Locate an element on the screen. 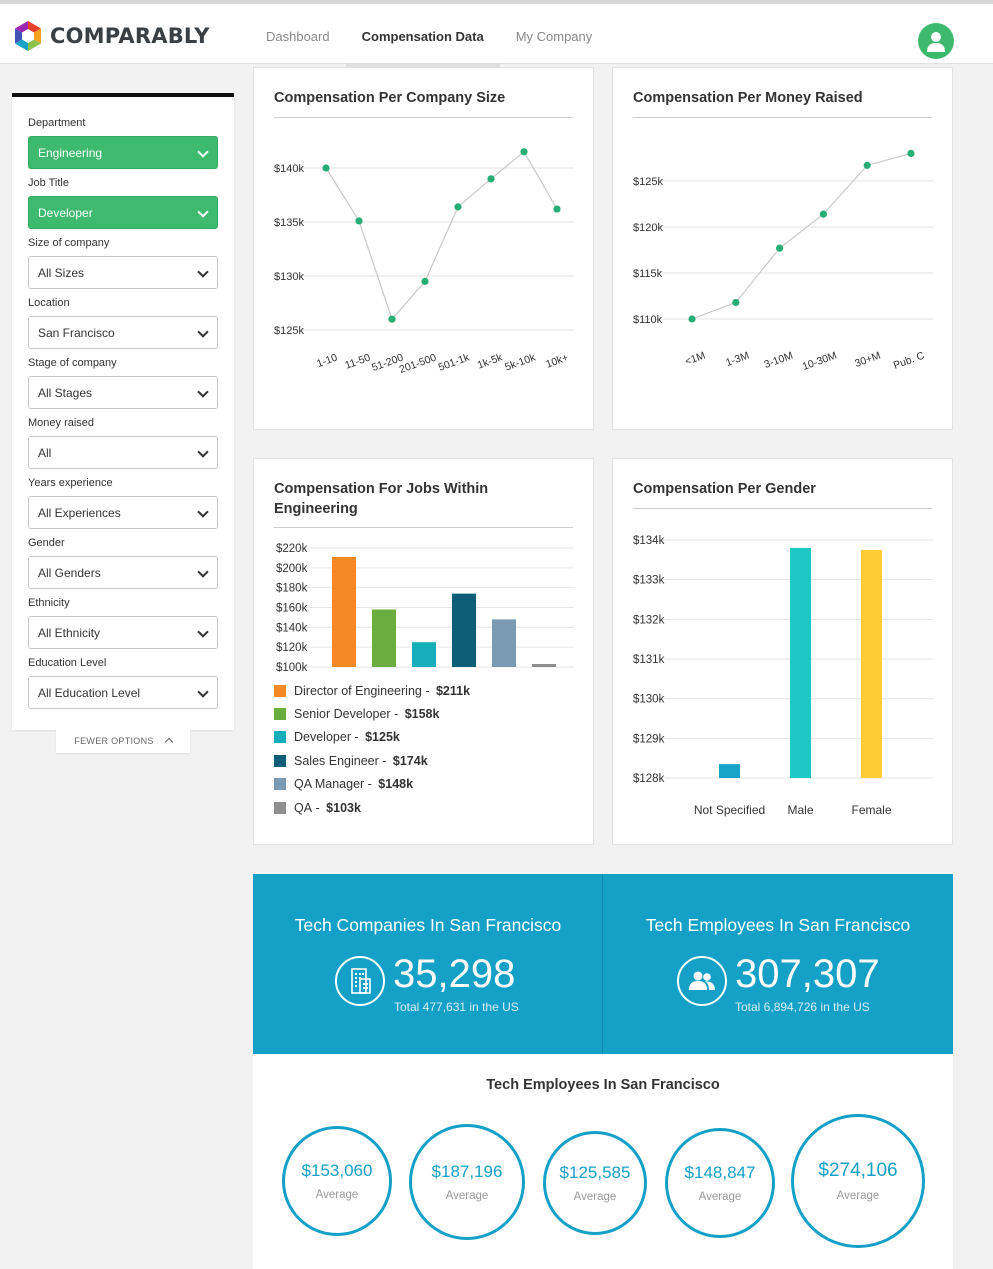  user-icon is located at coordinates (936, 42).